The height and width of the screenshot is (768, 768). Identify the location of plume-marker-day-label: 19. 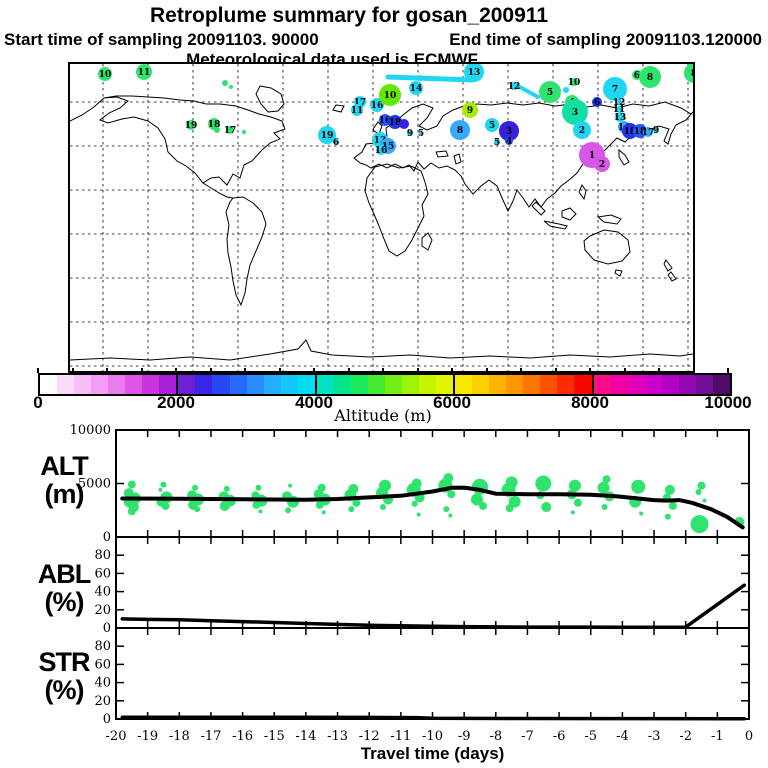
(191, 126).